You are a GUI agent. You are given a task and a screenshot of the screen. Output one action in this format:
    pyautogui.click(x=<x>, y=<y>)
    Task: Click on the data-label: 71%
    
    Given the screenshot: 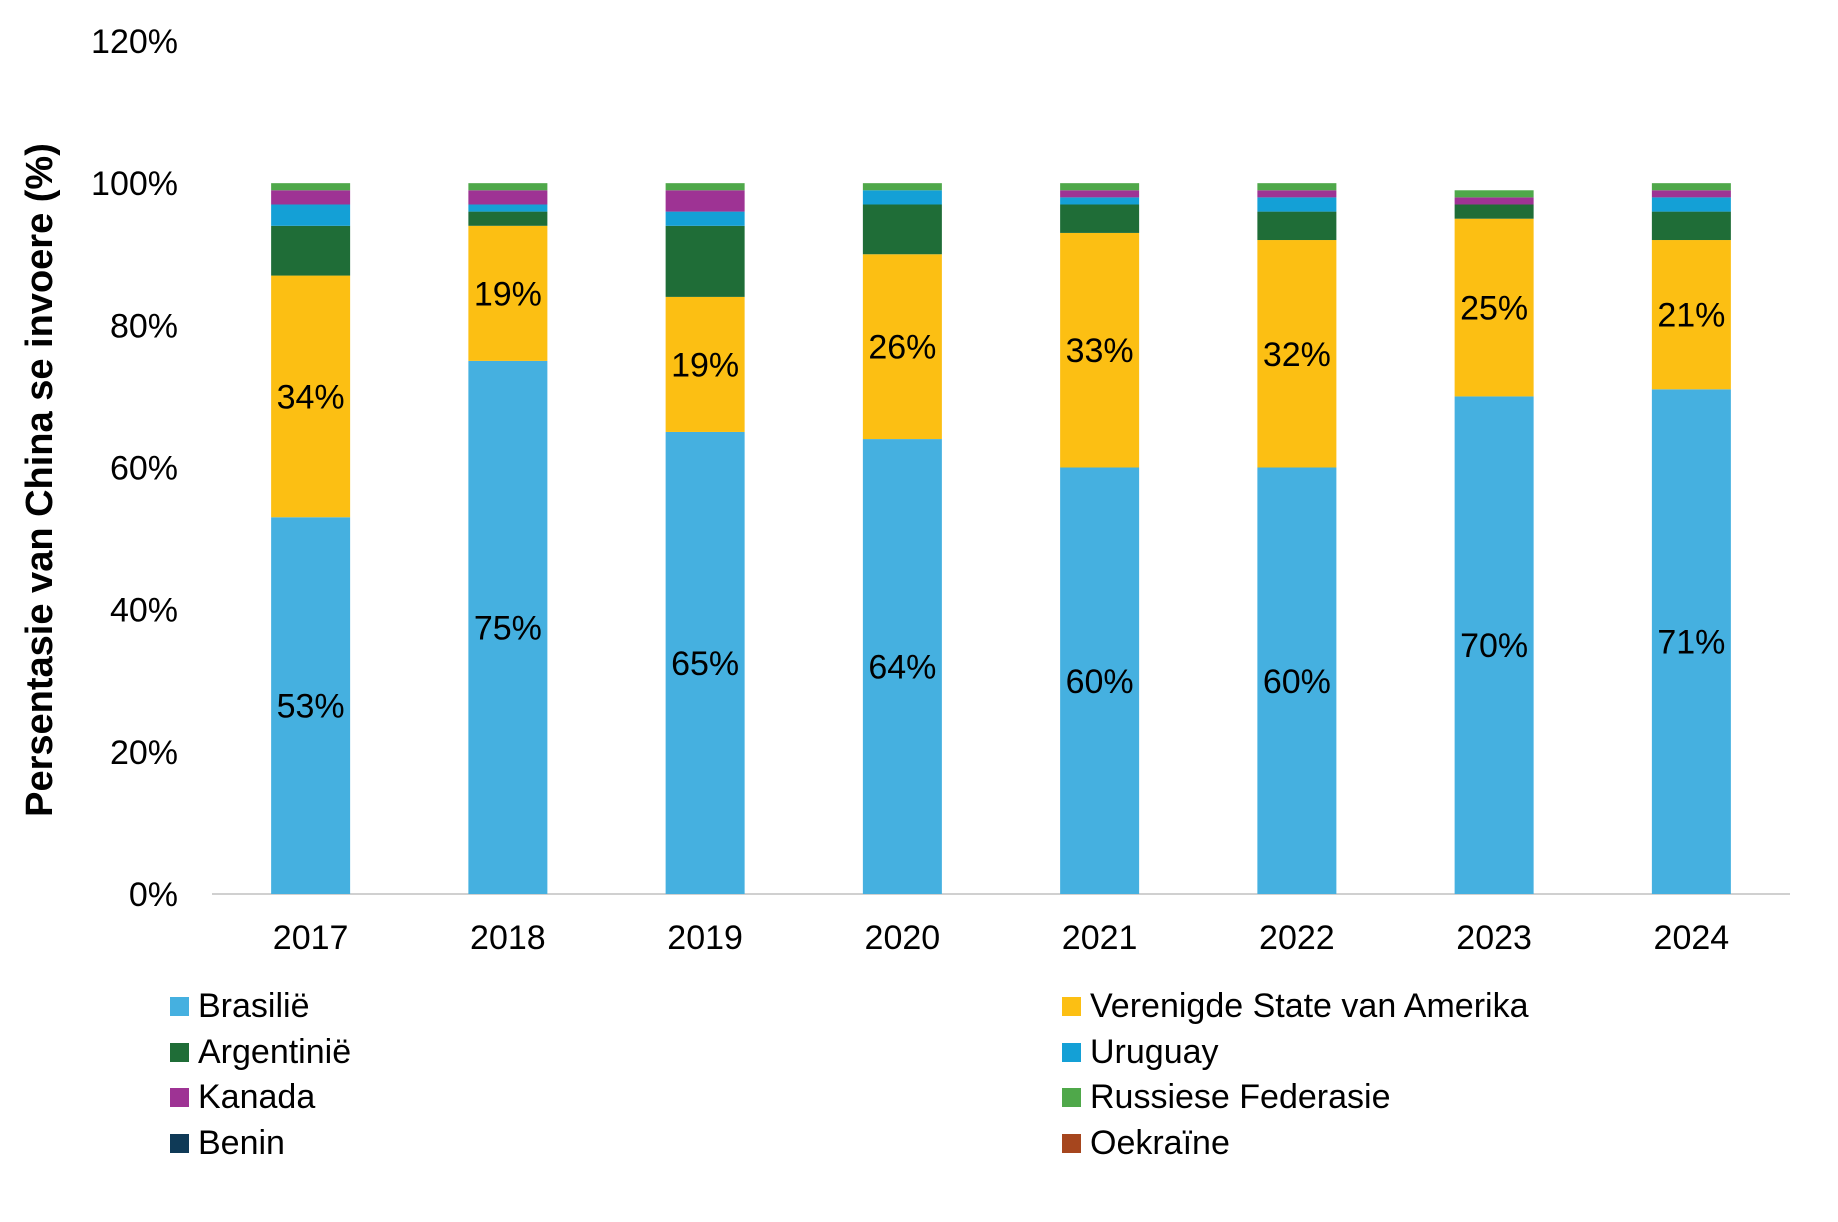 What is the action you would take?
    pyautogui.click(x=1691, y=643)
    